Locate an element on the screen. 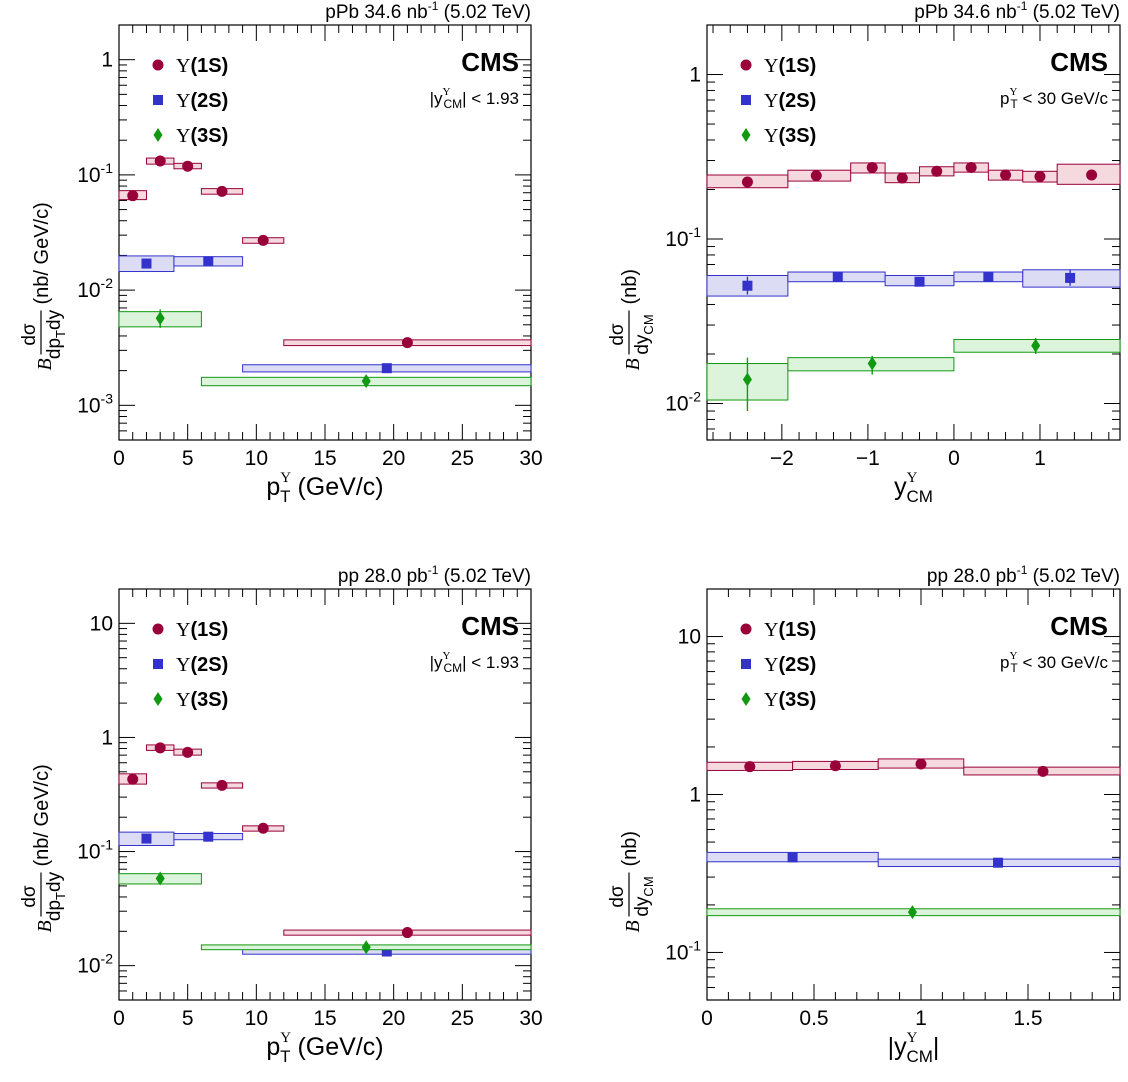  x-tick-label: 25 is located at coordinates (462, 1018).